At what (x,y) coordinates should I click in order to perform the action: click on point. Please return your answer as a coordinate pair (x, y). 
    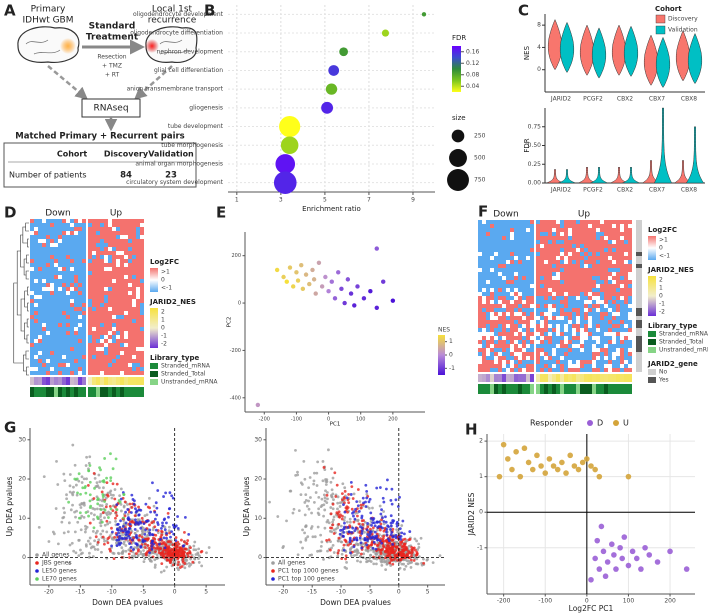
    Looking at the image, I should click on (357, 286).